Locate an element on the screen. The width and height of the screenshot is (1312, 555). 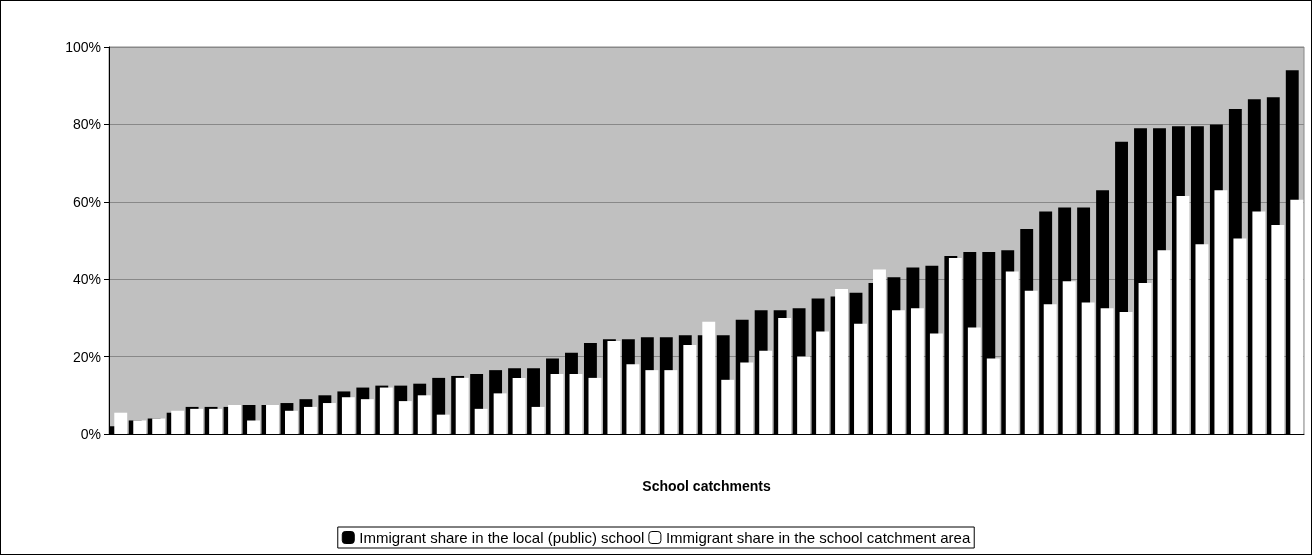
legend-label: Immigrant share in the local (public) school is located at coordinates (502, 537).